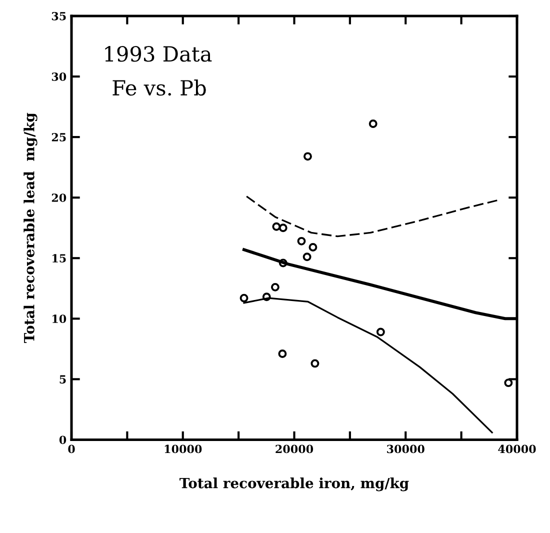 Image resolution: width=550 pixels, height=533 pixels. Describe the element at coordinates (159, 88) in the screenshot. I see `annotation: Fe vs. Pb` at that location.